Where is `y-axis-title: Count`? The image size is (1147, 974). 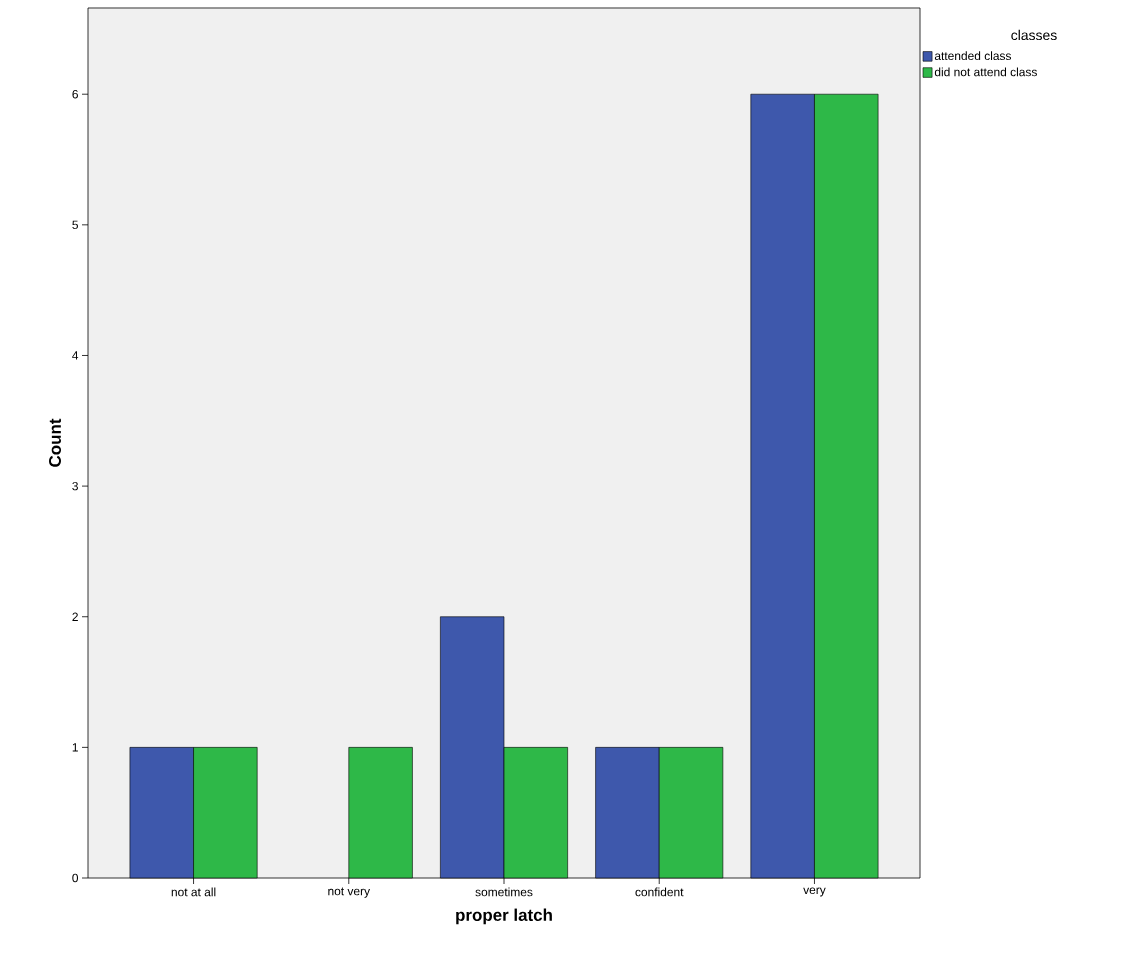
y-axis-title: Count is located at coordinates (55, 442).